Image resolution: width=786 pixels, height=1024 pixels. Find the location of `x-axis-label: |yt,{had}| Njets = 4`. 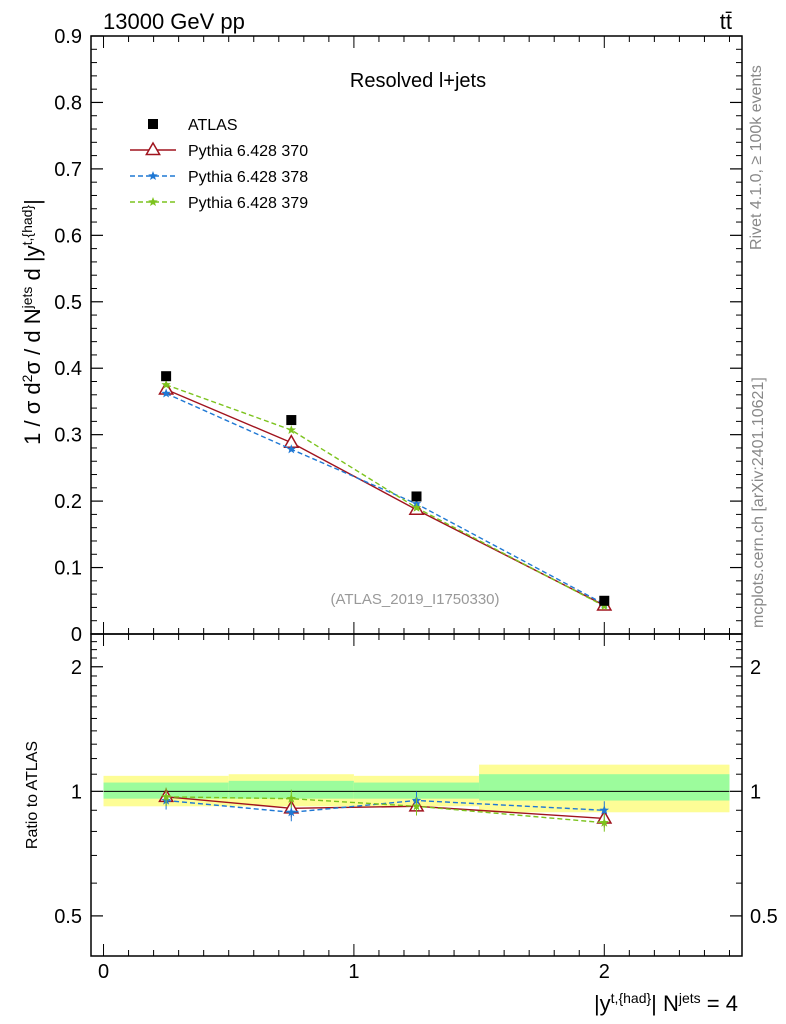

x-axis-label: |yt,{had}| Njets = 4 is located at coordinates (666, 1003).